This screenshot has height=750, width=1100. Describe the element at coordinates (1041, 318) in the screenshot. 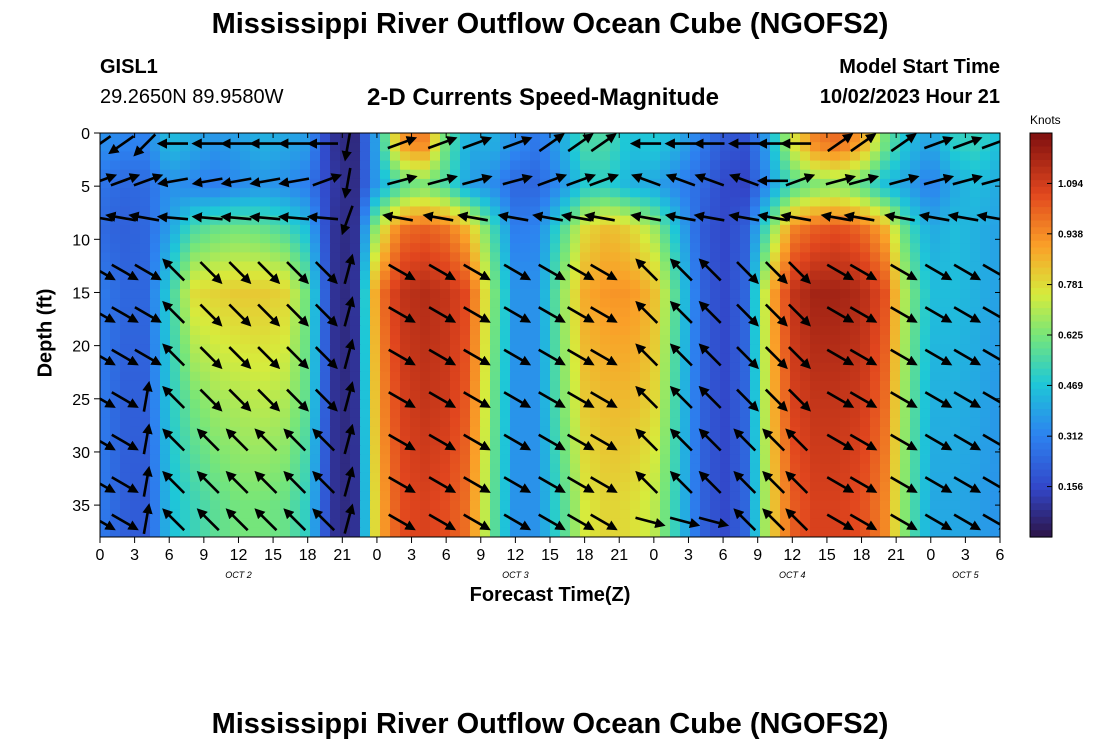

I see `colorbar-segment` at that location.